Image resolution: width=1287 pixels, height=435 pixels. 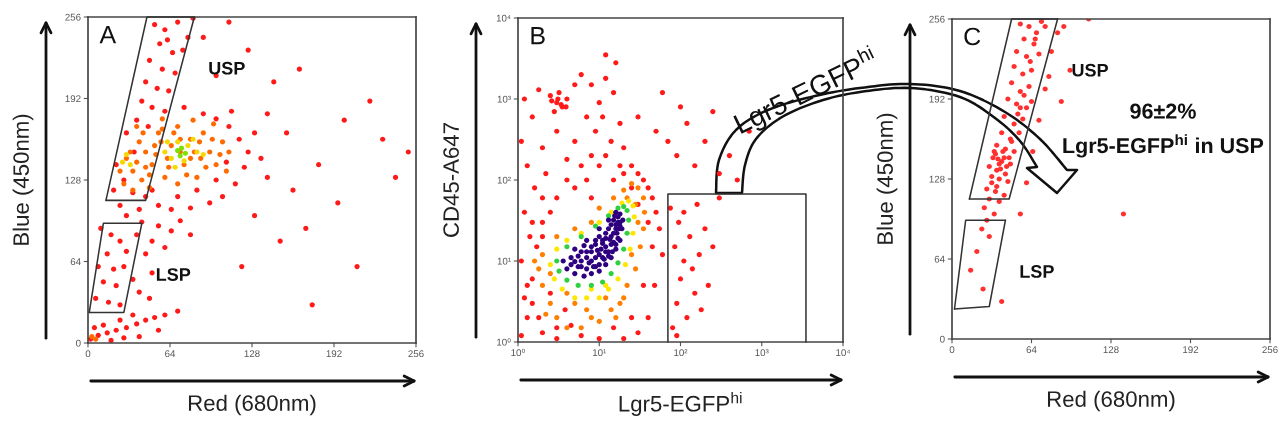 I want to click on x-axis-title: Lgr5-EGFP$^{hi}$, so click(x=680, y=403).